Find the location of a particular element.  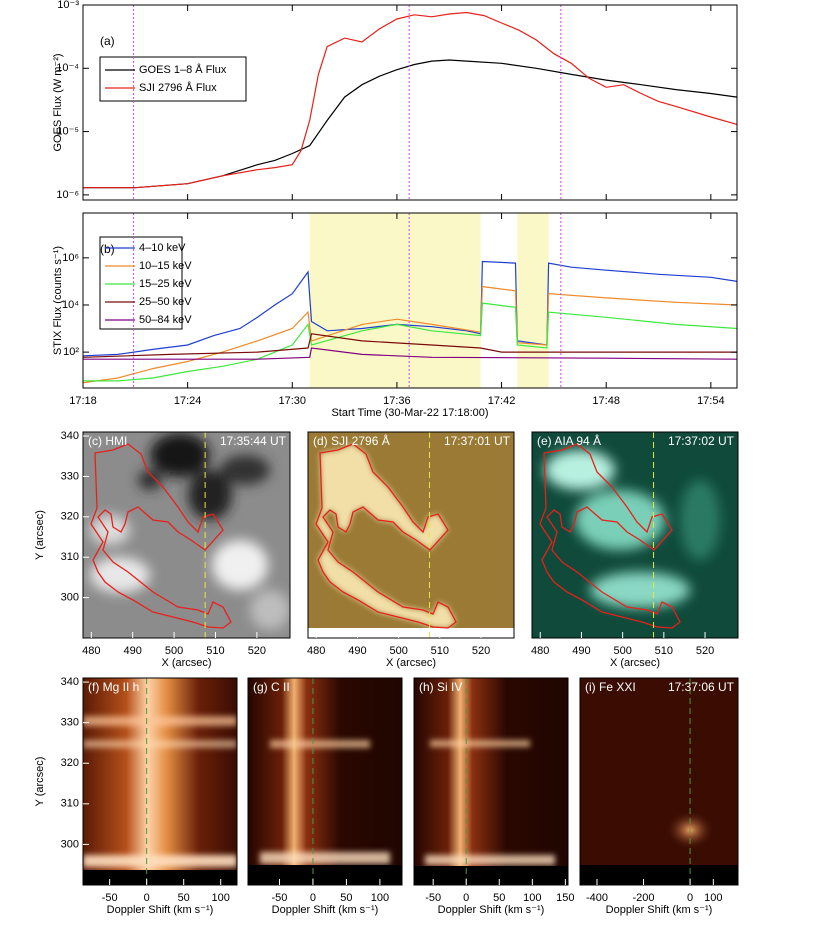

y-tick-label: 320 is located at coordinates (70, 517).